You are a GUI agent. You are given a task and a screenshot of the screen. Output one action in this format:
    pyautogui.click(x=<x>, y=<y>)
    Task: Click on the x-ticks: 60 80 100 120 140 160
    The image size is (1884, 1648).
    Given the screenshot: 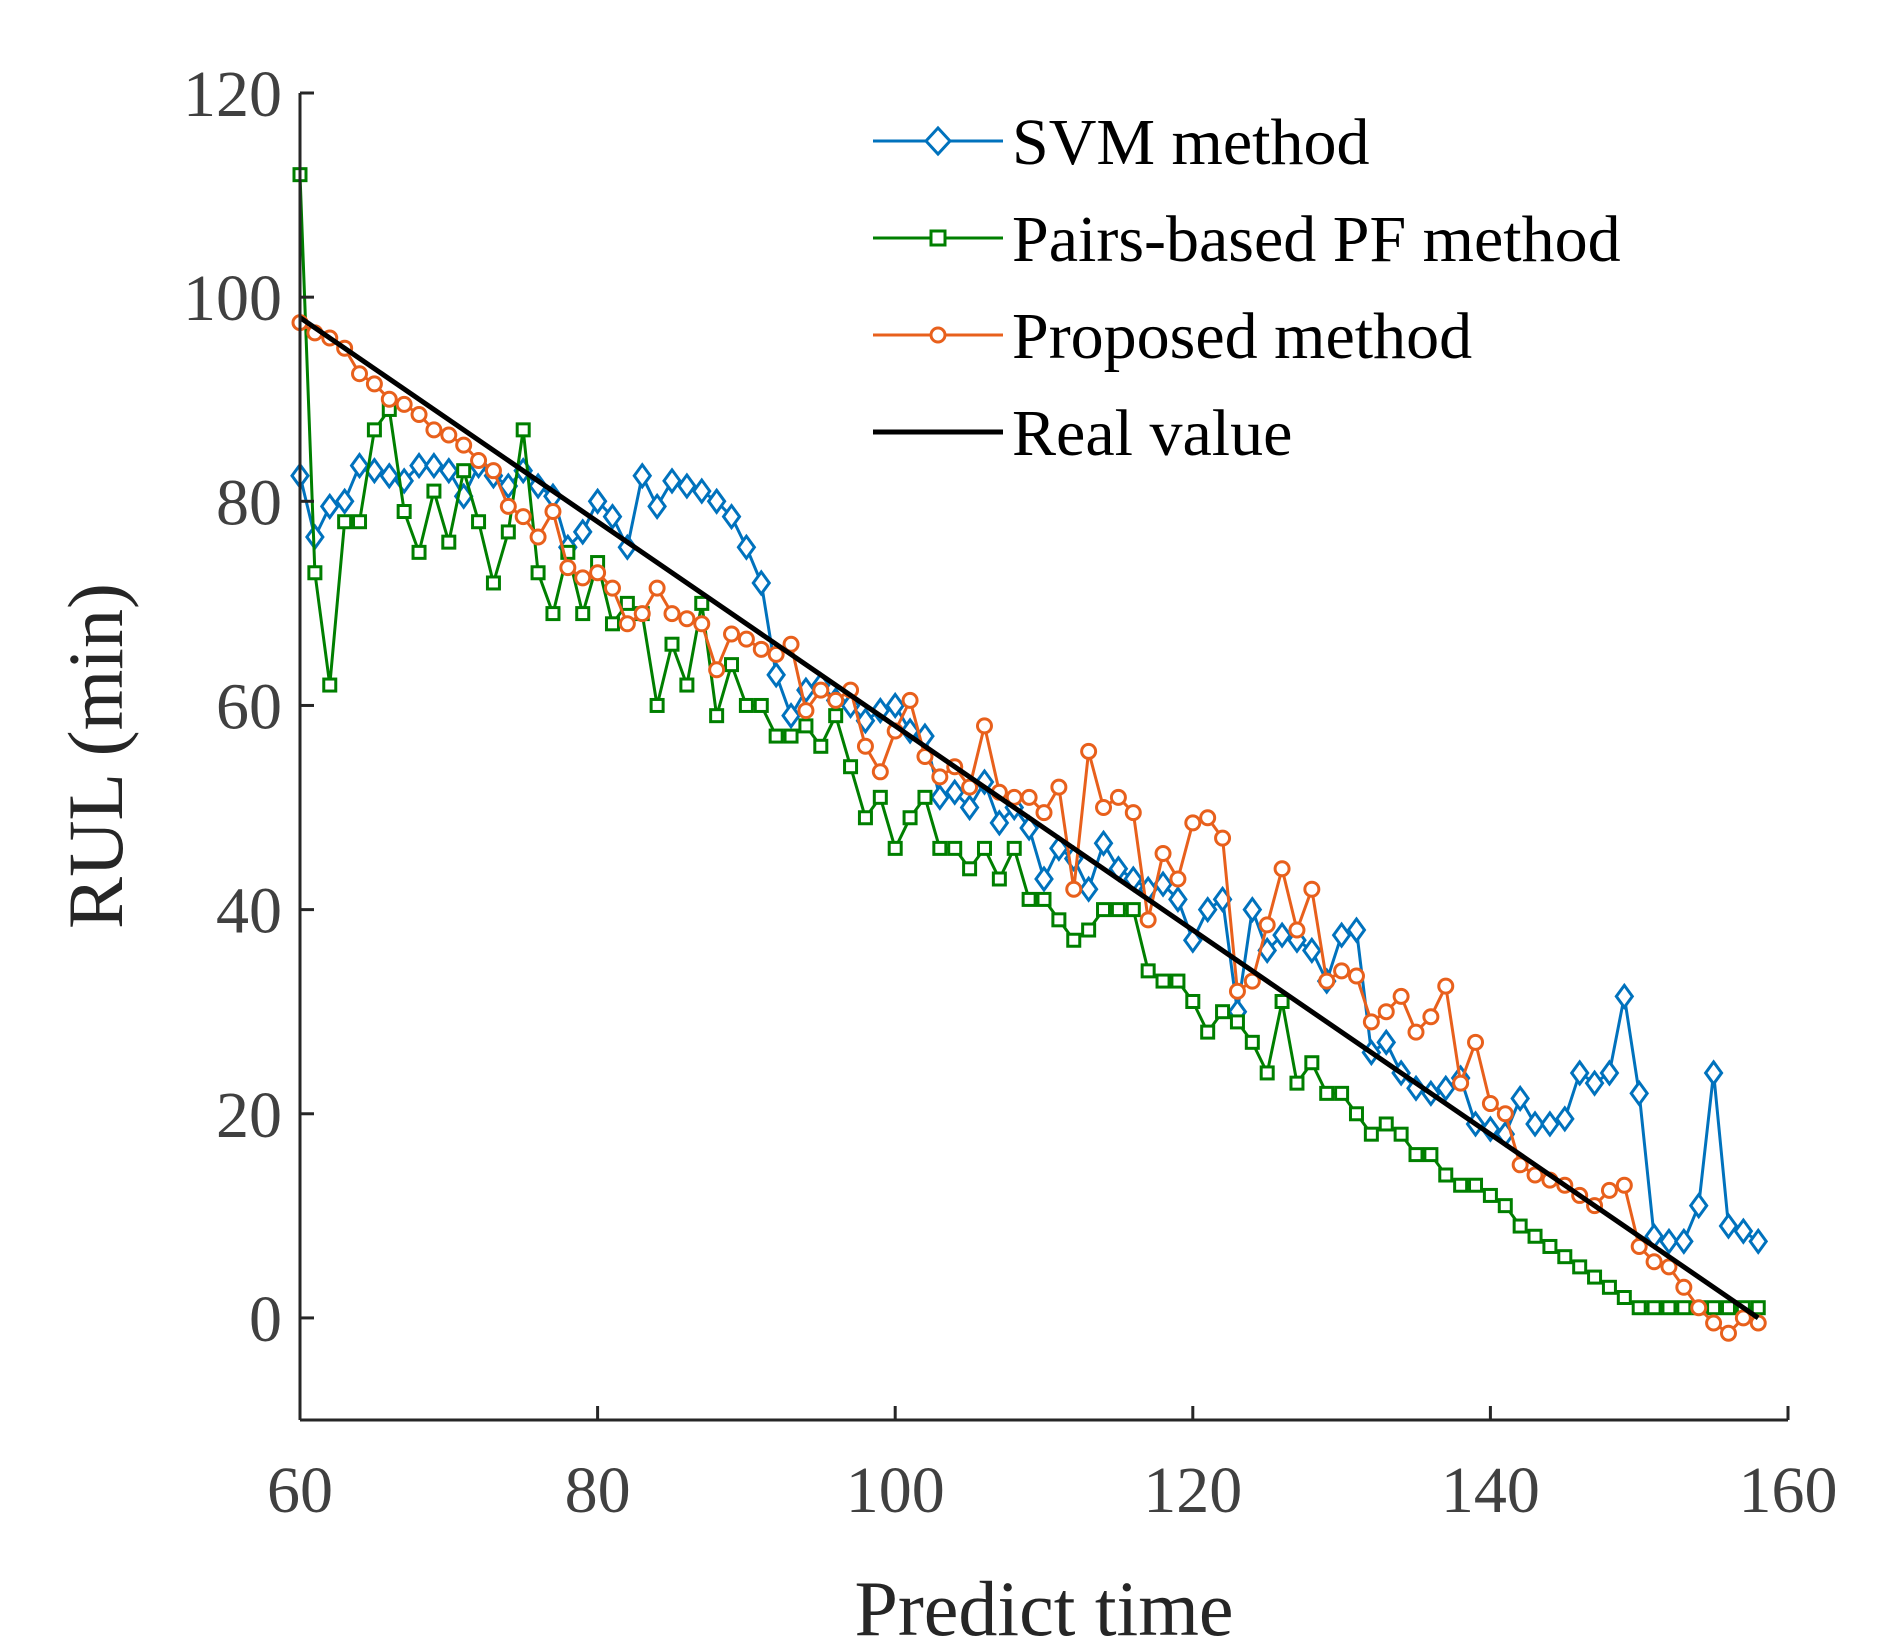 What is the action you would take?
    pyautogui.click(x=1052, y=1466)
    